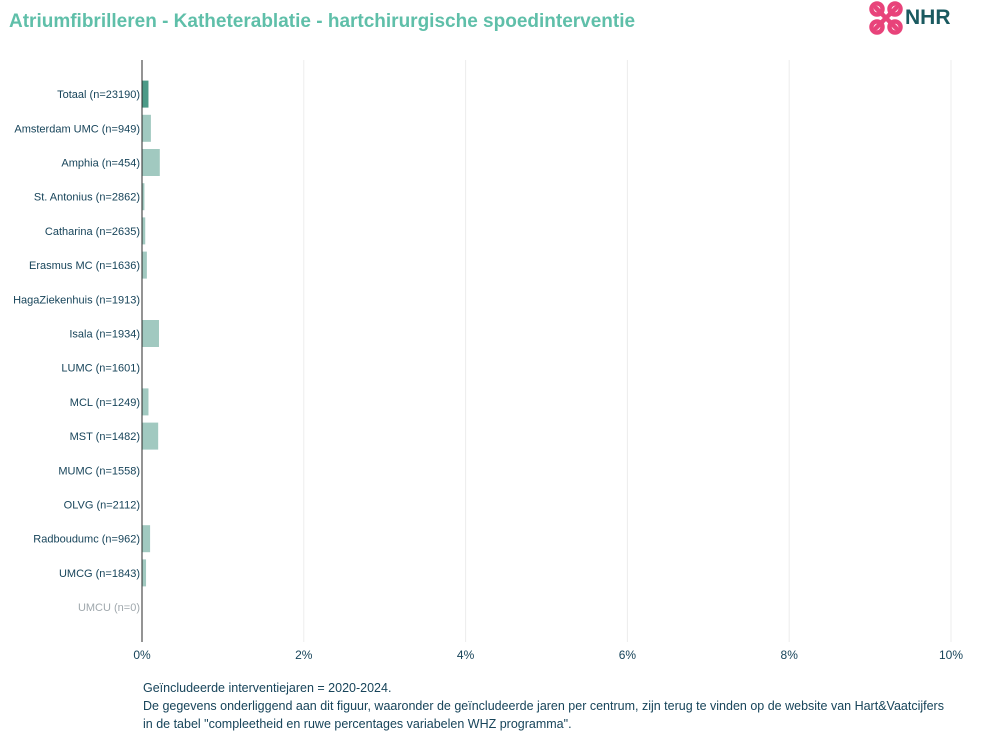  I want to click on category-label: OLVG (n=2112), so click(102, 506).